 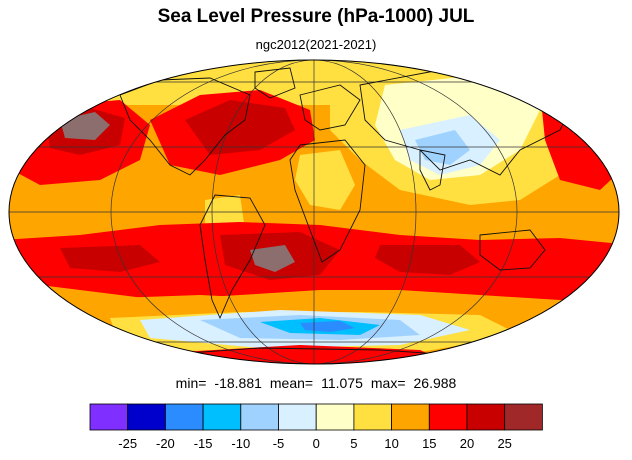 I want to click on colorbar-tick-label: 10, so click(x=391, y=443).